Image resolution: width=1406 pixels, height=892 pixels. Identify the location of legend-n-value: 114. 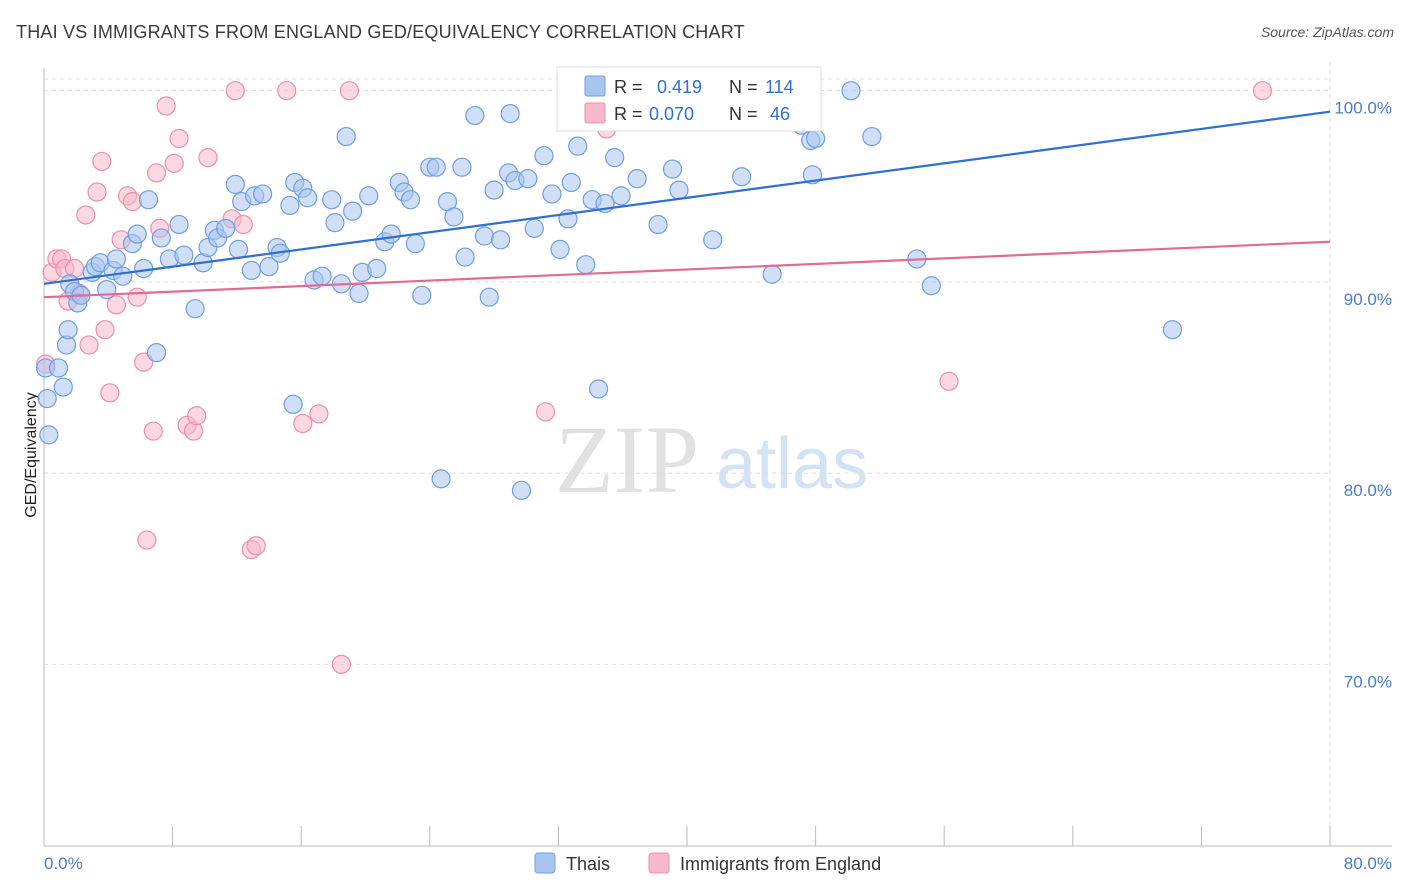
(779, 87).